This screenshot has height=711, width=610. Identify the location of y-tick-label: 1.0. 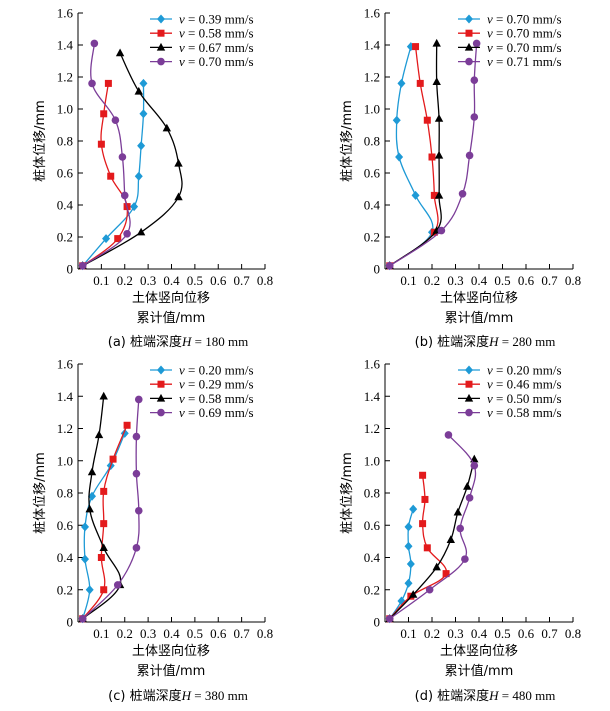
(65, 460).